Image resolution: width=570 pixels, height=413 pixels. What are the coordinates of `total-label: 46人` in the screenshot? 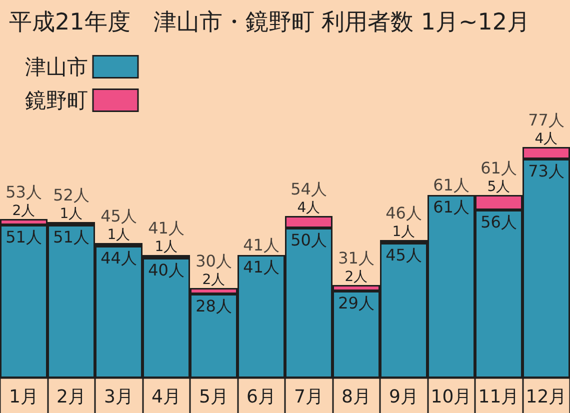 It's located at (404, 213).